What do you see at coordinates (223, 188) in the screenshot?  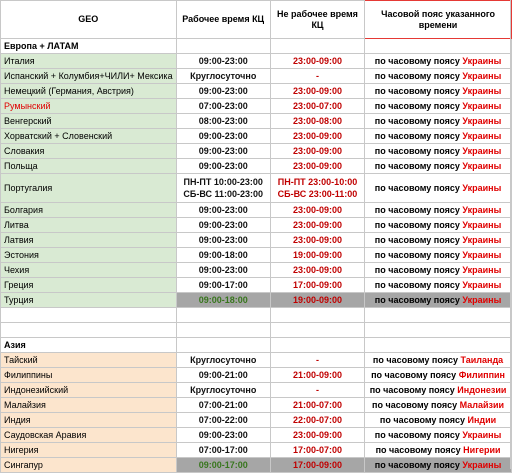 I see `work-time-cell: ПН-ПТ 10:00-23:00 СБ-ВС 11:00-23:00` at bounding box center [223, 188].